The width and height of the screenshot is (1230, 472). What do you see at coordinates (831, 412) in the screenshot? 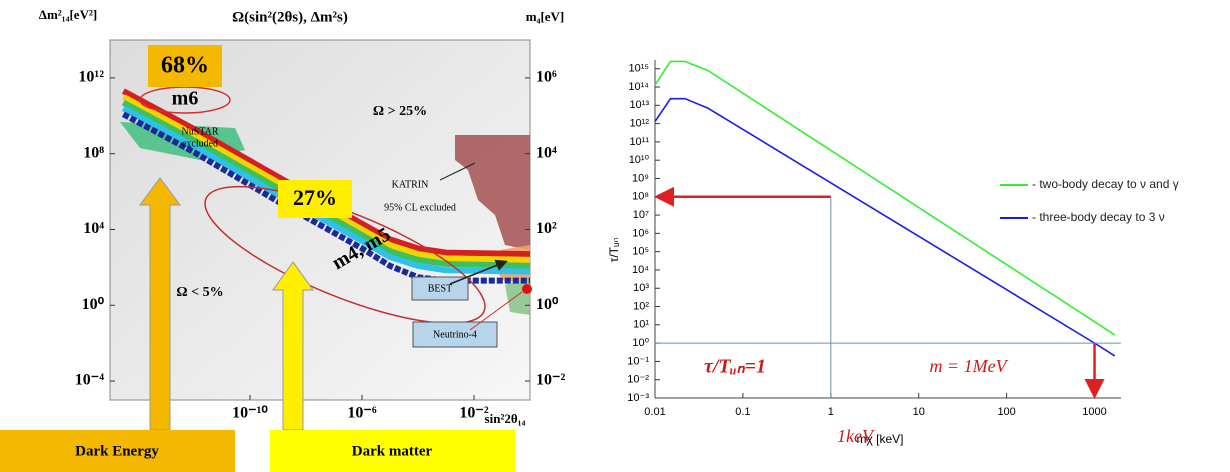
I see `x-tick-label: 1` at bounding box center [831, 412].